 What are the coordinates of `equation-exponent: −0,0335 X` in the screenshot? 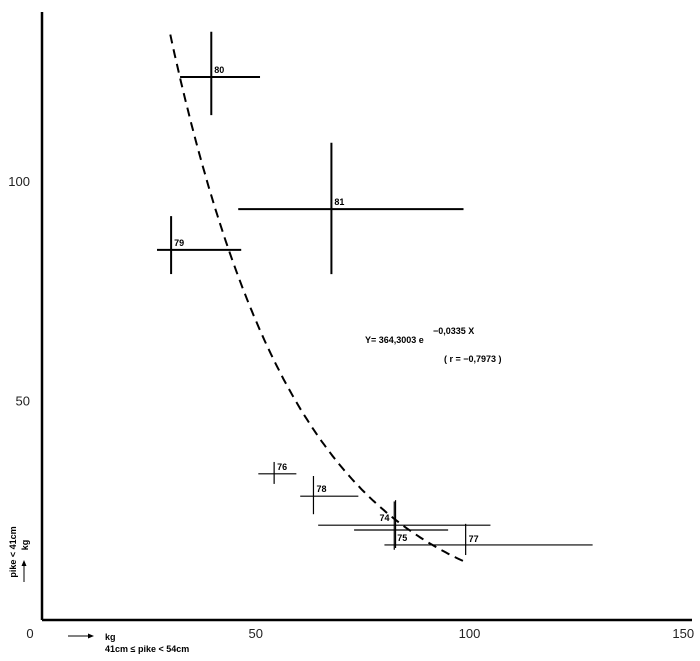 It's located at (453, 331).